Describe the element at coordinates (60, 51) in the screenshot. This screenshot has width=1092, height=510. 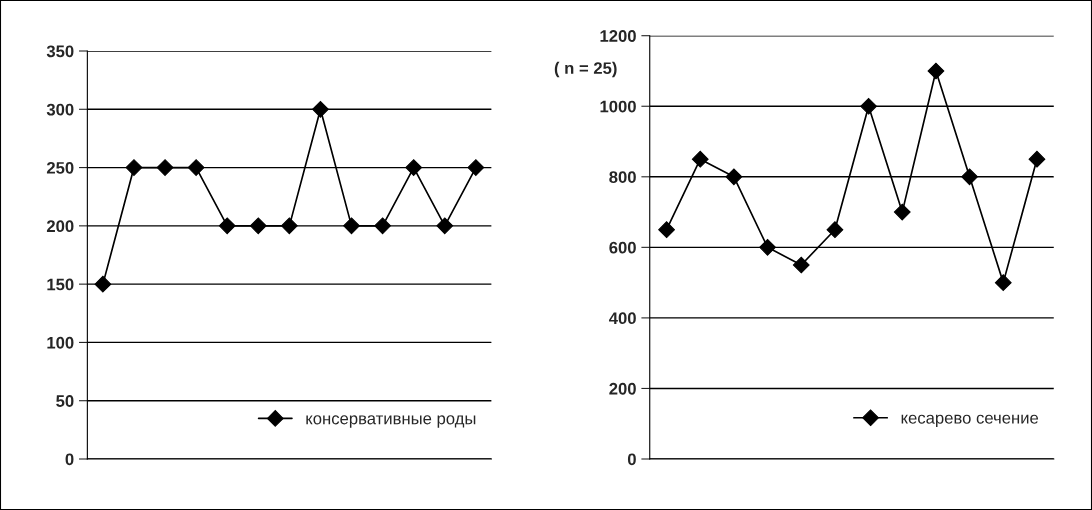
I see `y-tick-label: 350` at that location.